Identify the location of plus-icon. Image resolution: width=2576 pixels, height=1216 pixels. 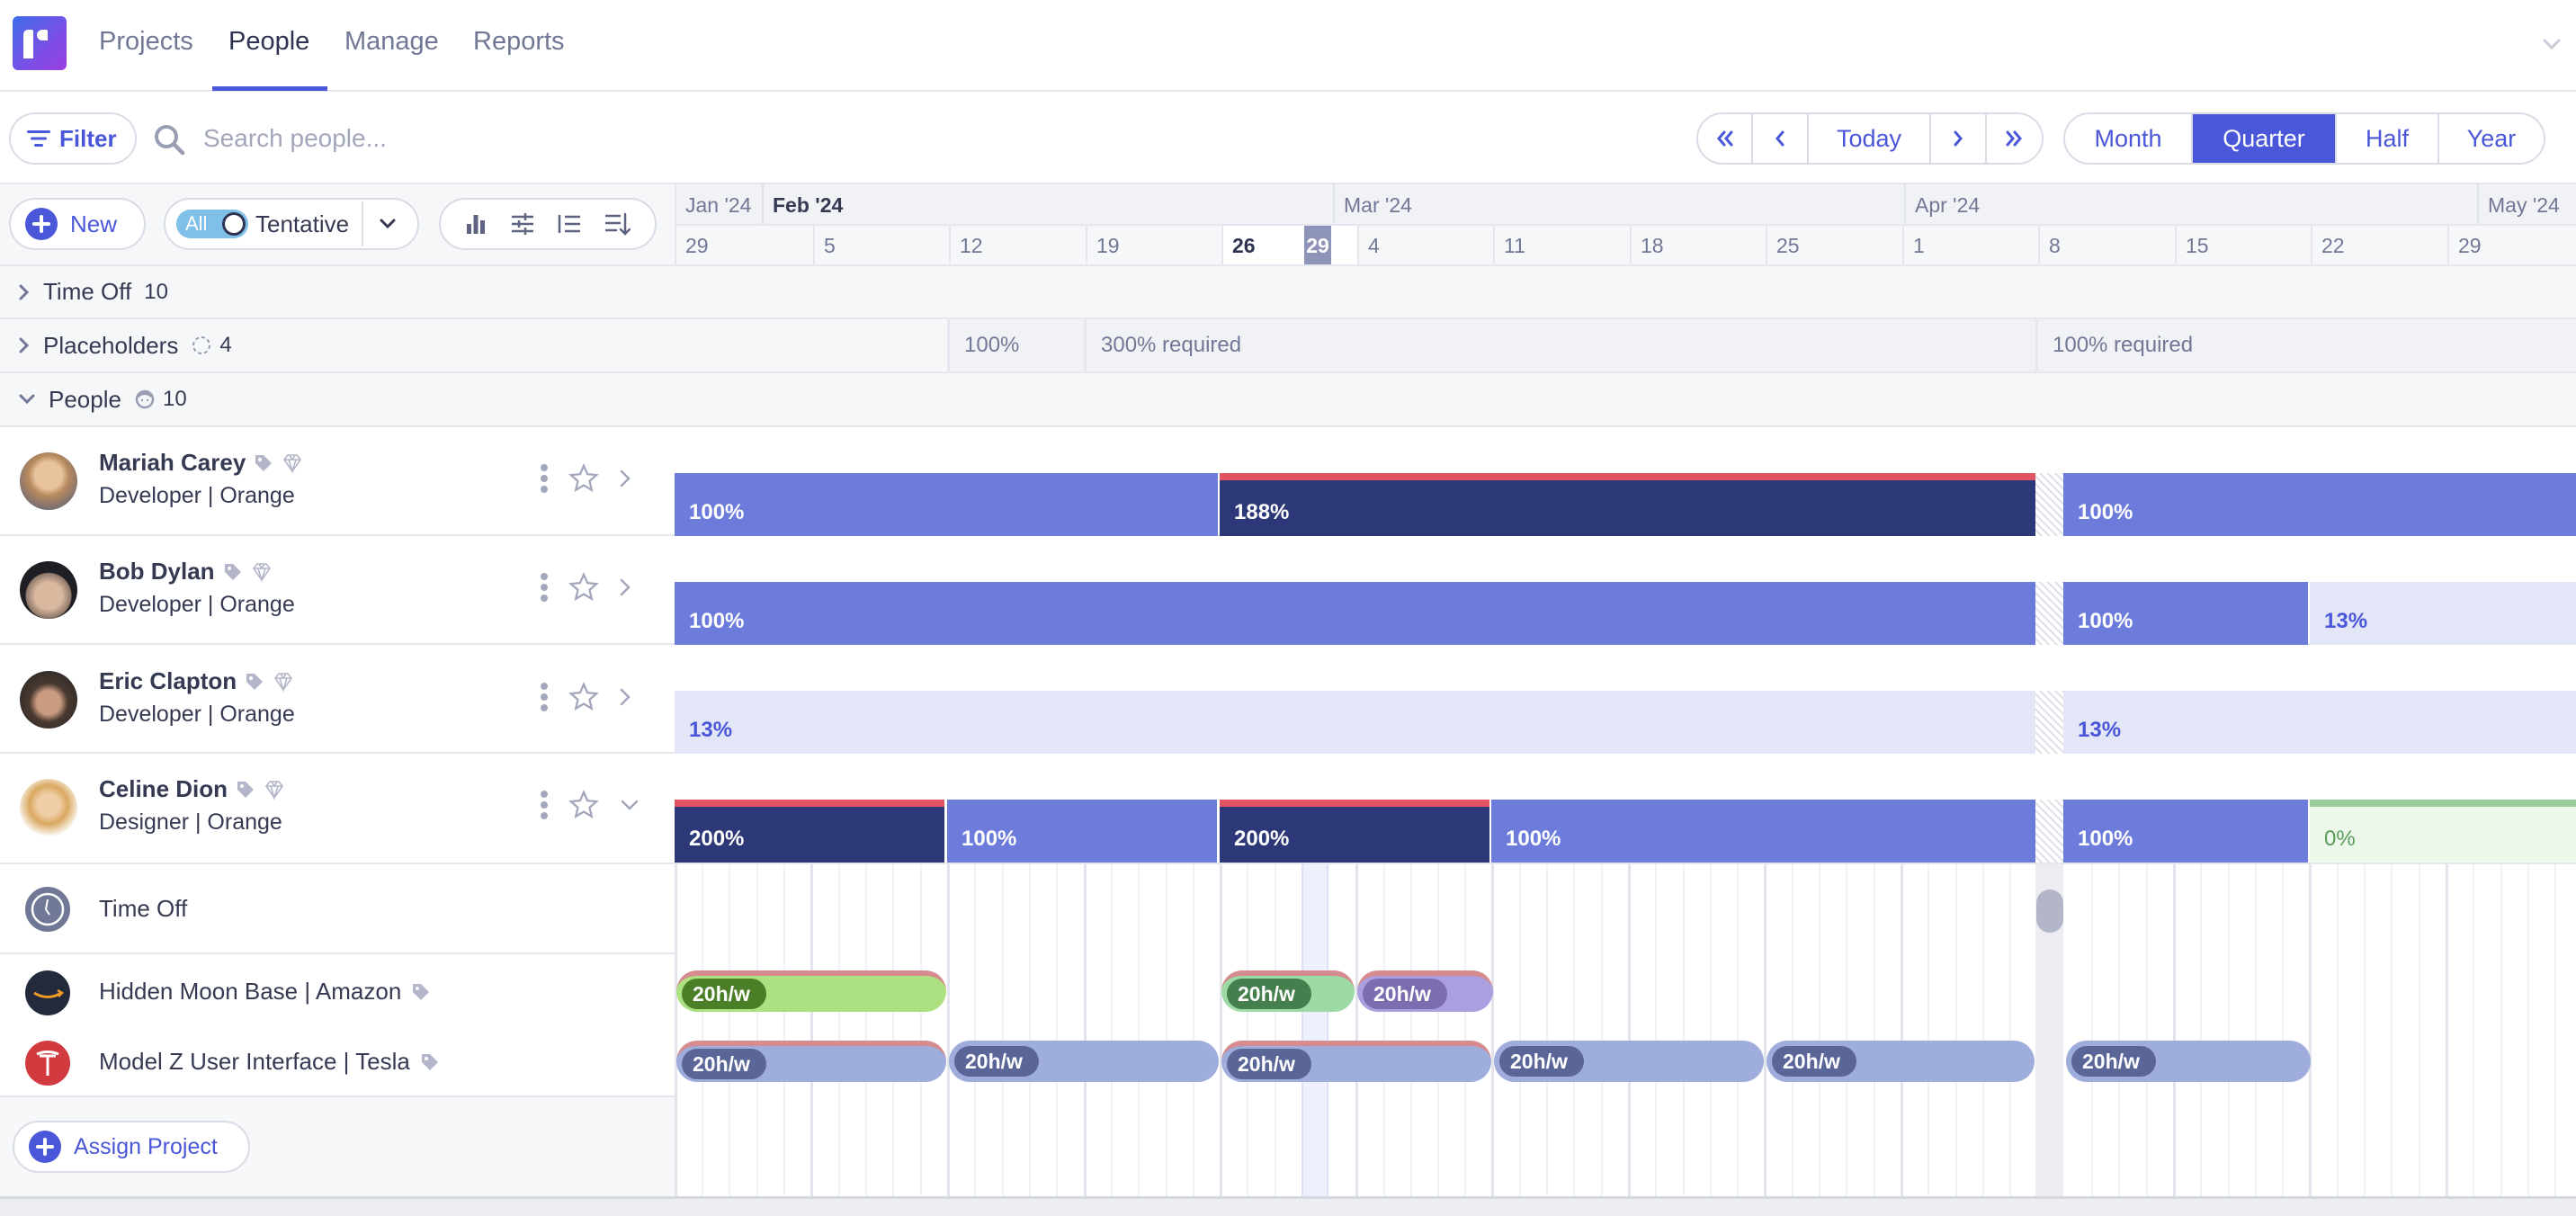
(41, 224).